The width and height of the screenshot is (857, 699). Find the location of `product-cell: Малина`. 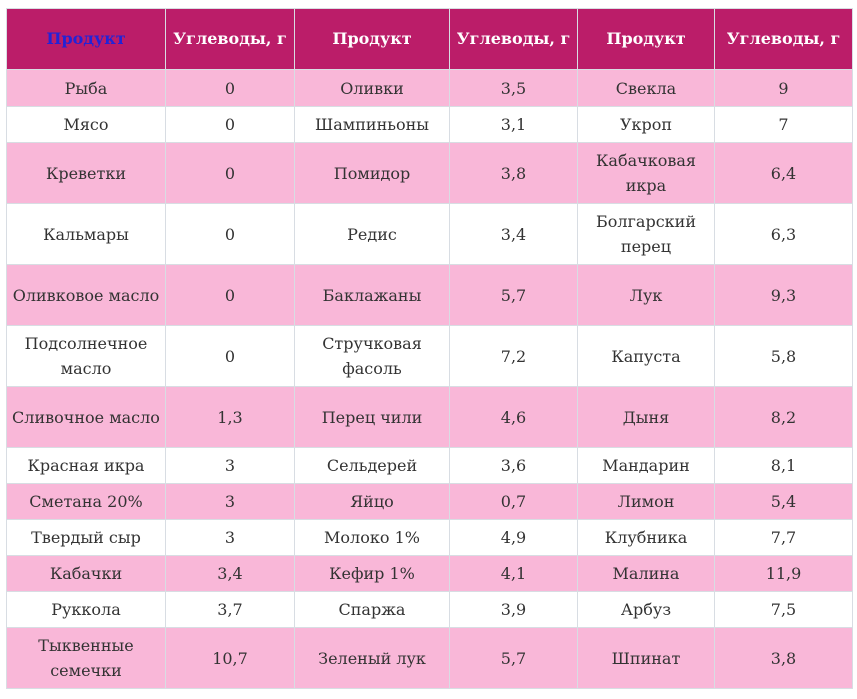

product-cell: Малина is located at coordinates (646, 573).